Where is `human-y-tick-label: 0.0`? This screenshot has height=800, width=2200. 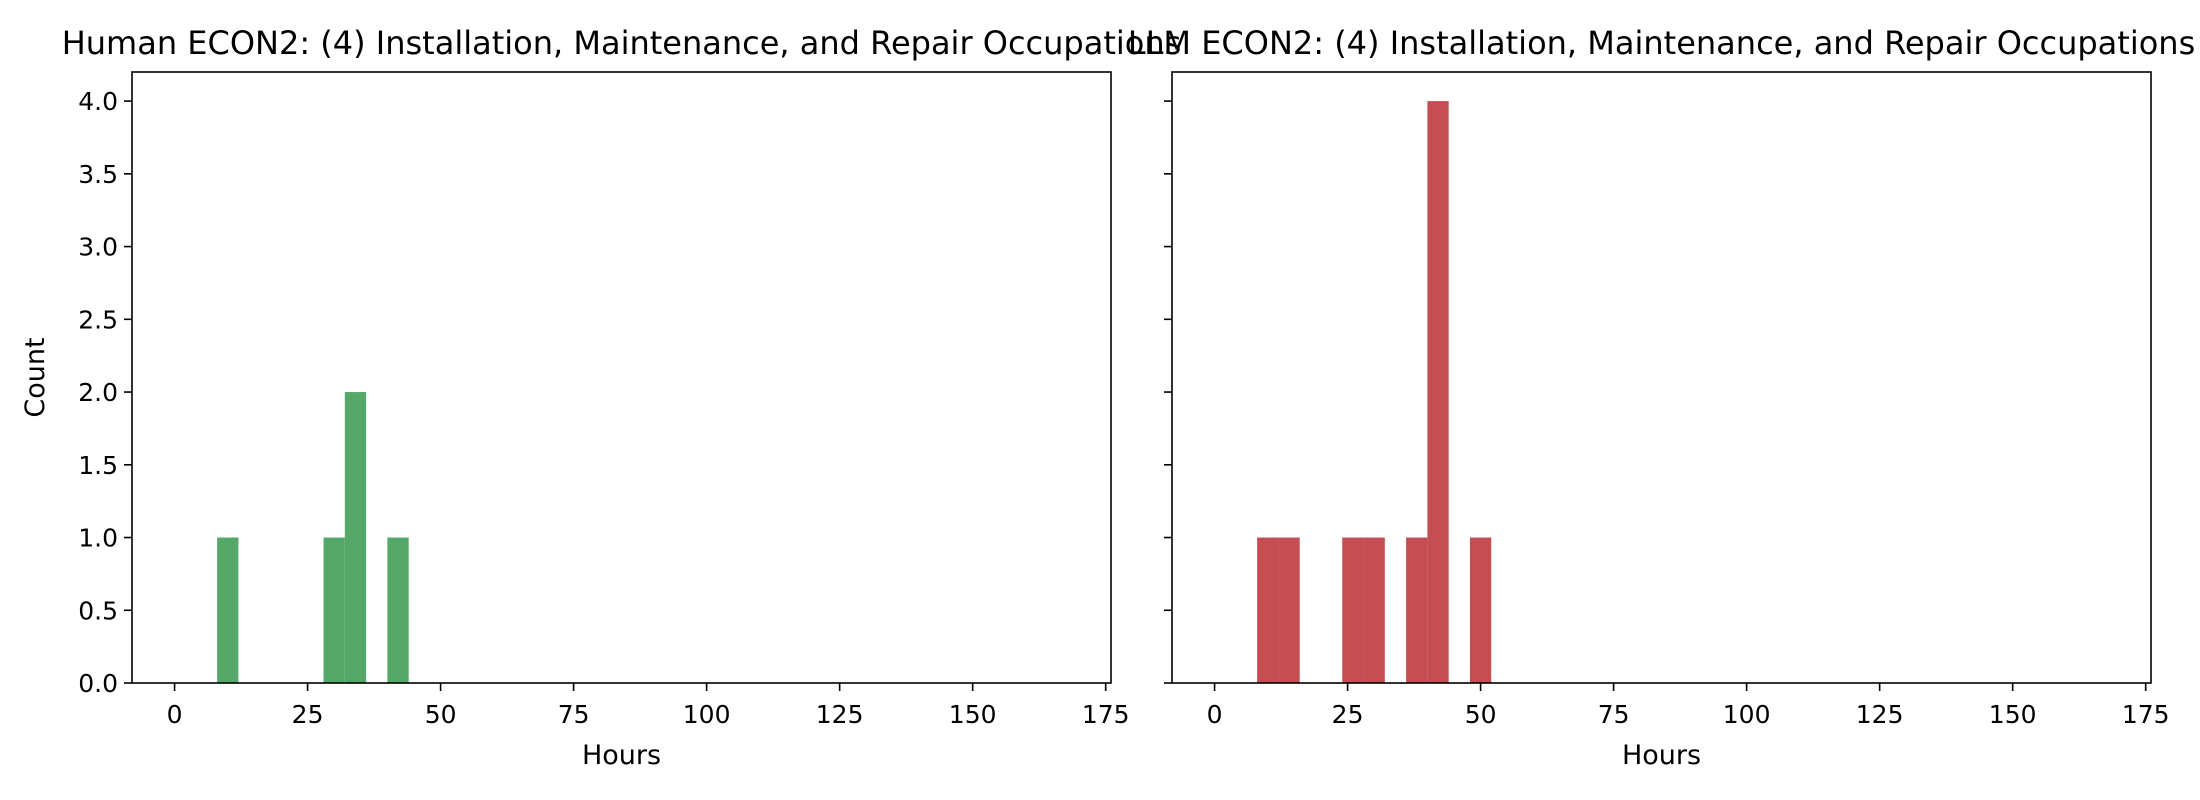
human-y-tick-label: 0.0 is located at coordinates (98, 683).